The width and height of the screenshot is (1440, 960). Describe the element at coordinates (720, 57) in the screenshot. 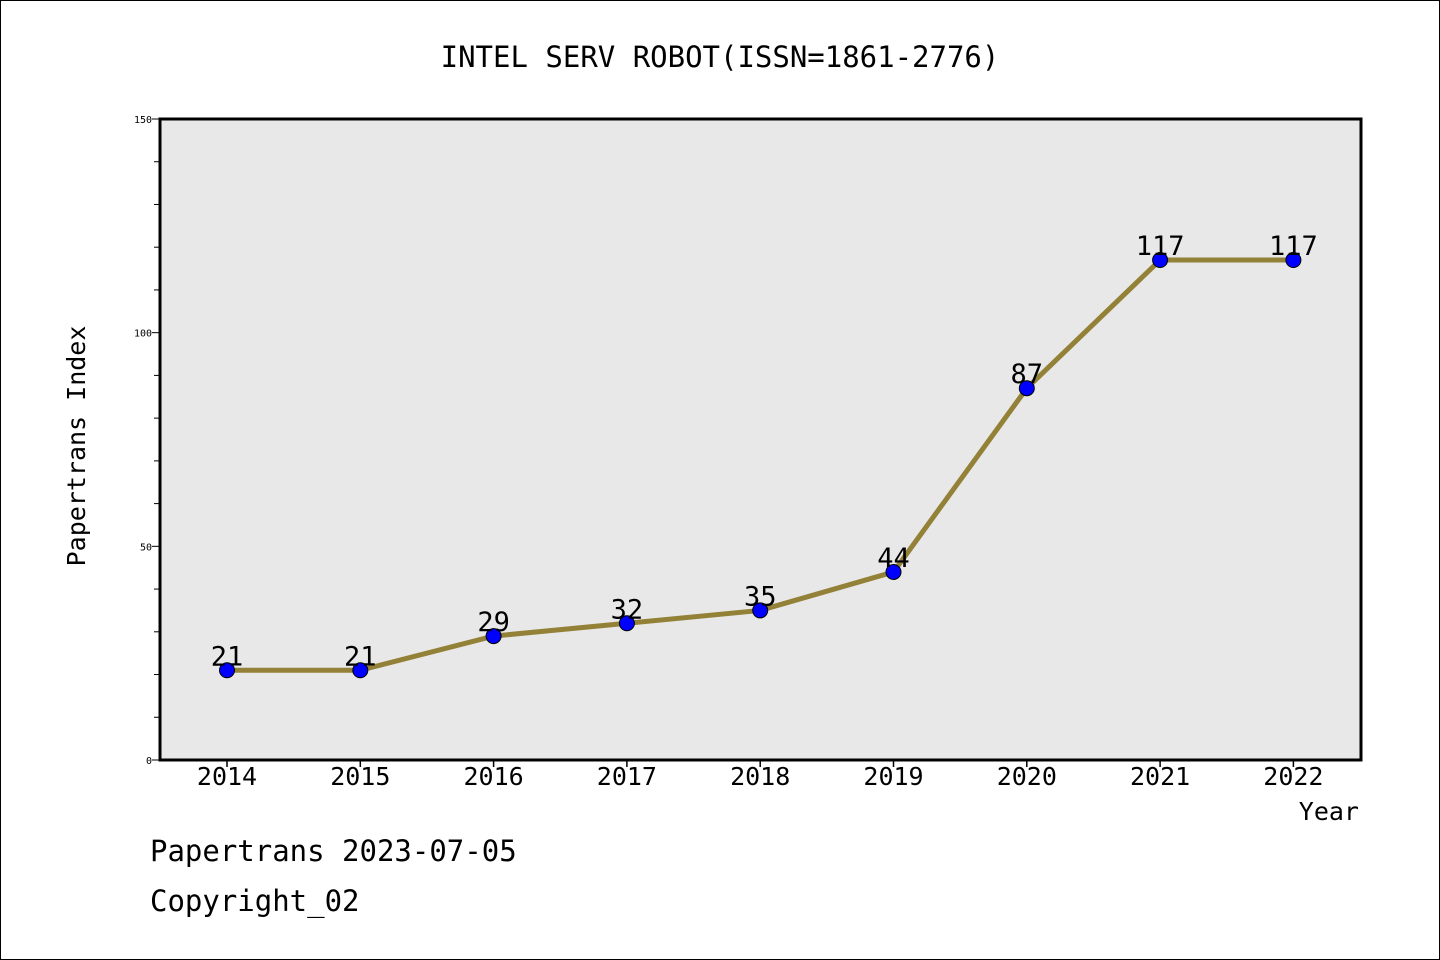

I see `chart-title: INTEL SERV ROBOT(ISSN=1861-2776)` at that location.